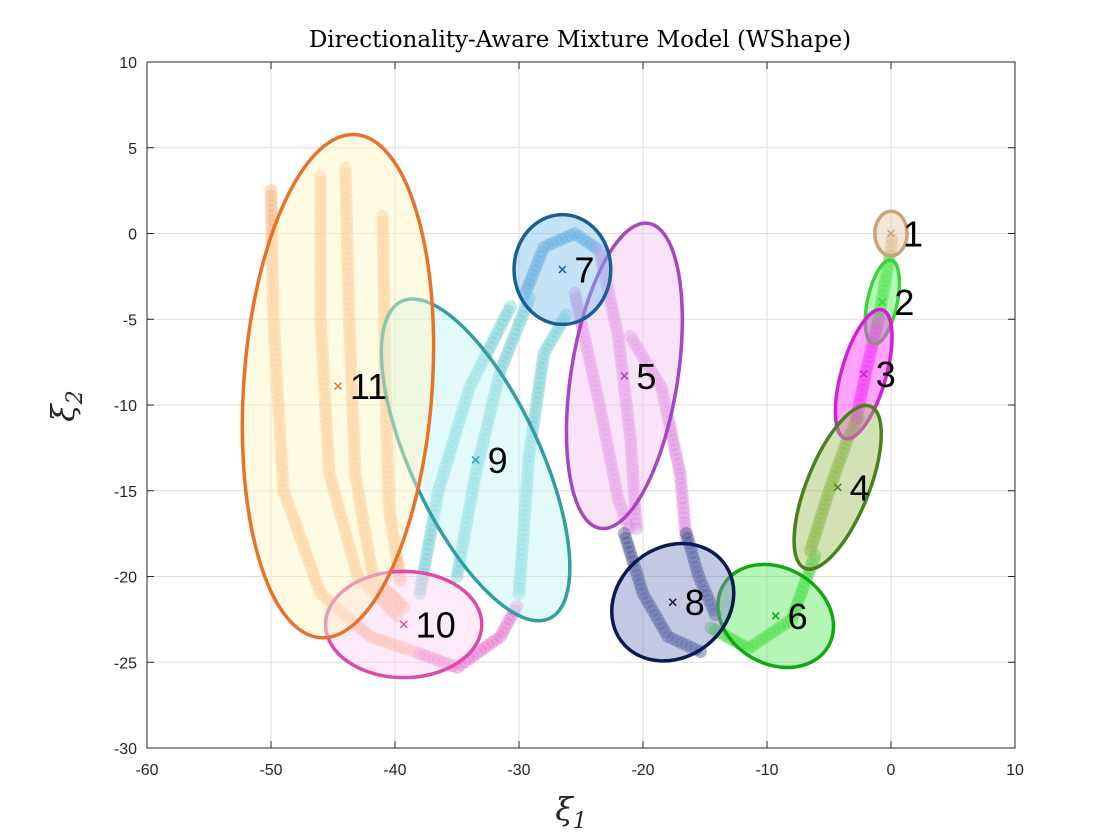 This screenshot has width=1120, height=840. What do you see at coordinates (646, 376) in the screenshot?
I see `component-label: 5` at bounding box center [646, 376].